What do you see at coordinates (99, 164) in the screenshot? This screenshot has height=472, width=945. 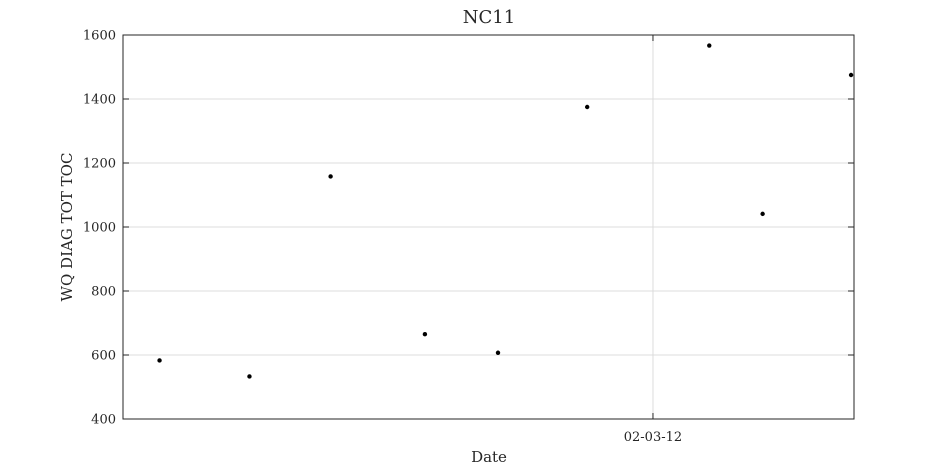 I see `y-tick-label: 1200` at bounding box center [99, 164].